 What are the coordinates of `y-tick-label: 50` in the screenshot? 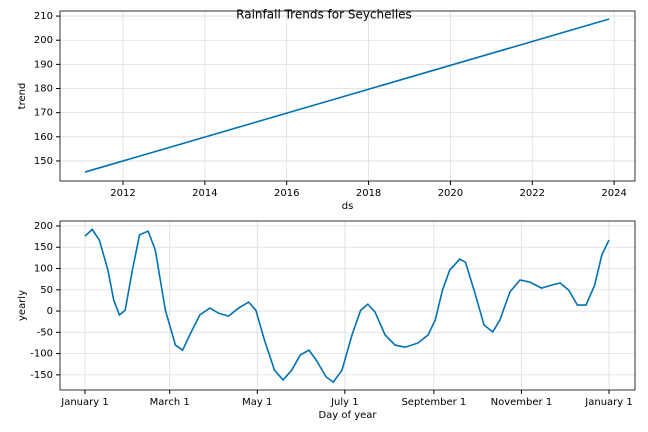 It's located at (46, 290).